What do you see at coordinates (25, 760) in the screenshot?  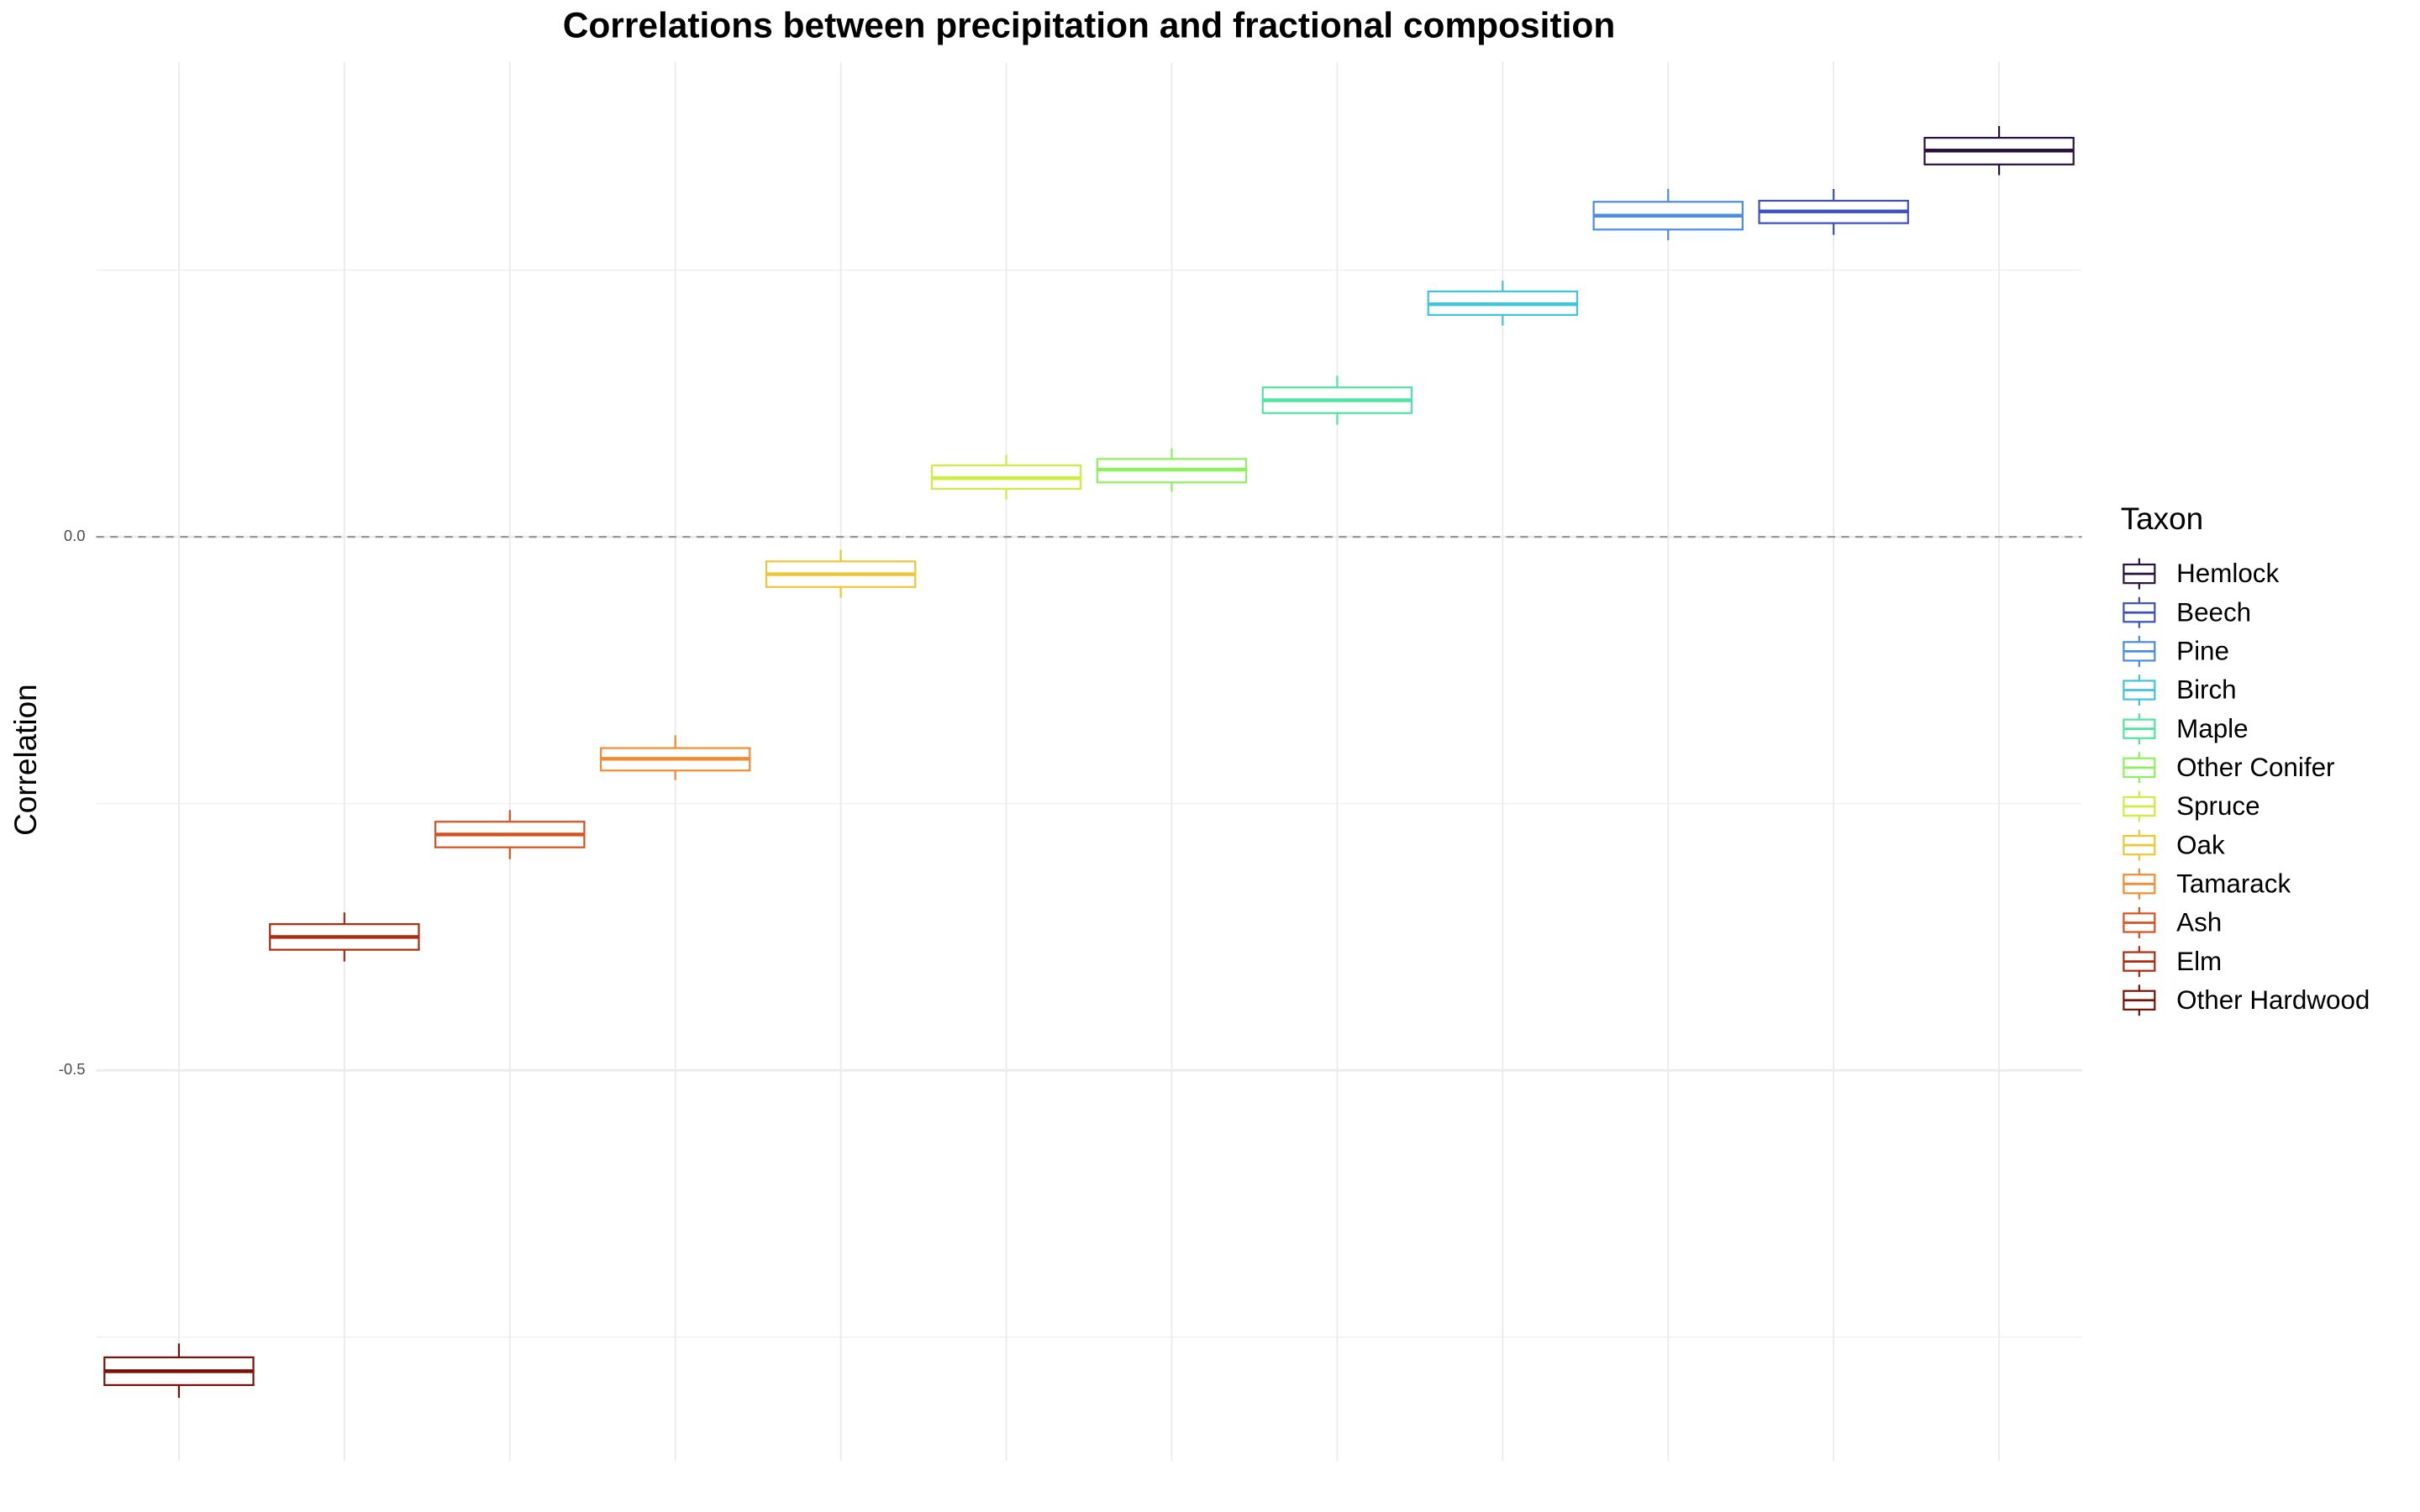 I see `y-axis-title: Correlation` at bounding box center [25, 760].